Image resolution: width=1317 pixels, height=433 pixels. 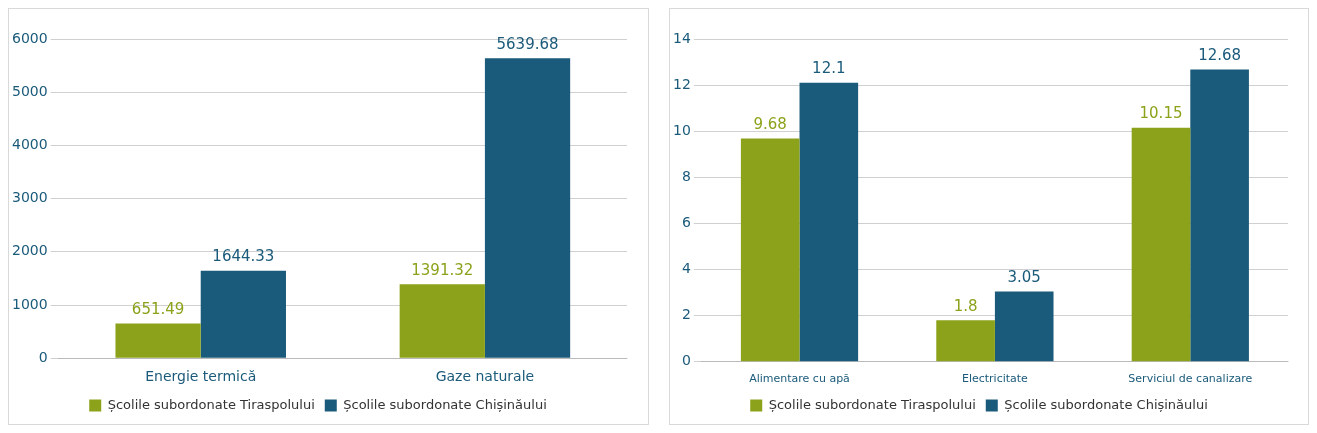 I want to click on y-tick-label: 6, so click(x=686, y=222).